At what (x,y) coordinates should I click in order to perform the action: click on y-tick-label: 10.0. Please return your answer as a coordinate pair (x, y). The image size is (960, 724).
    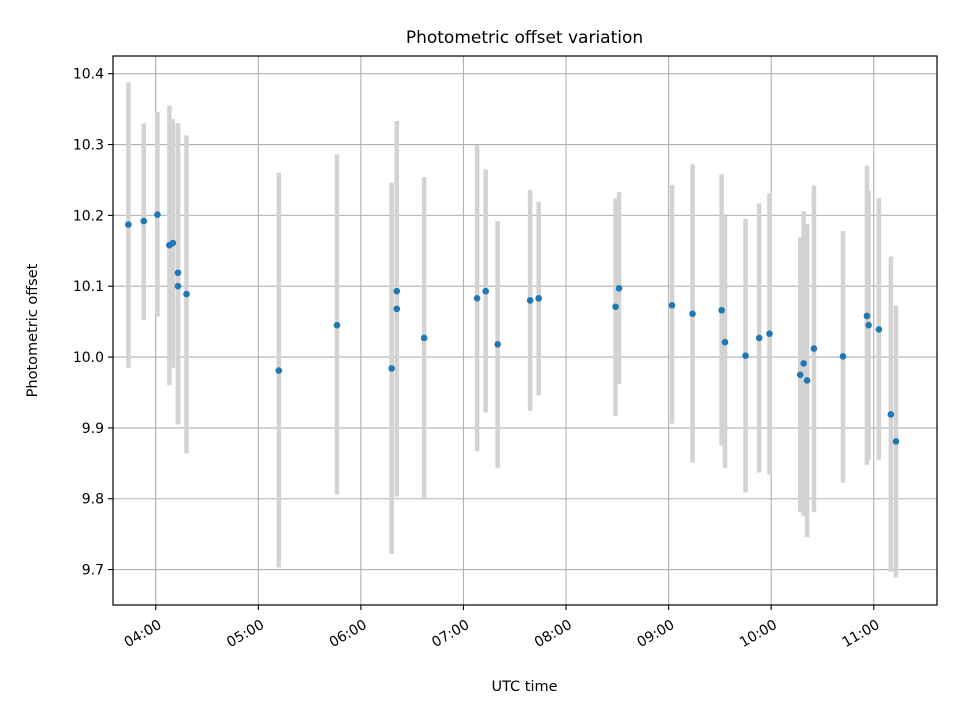
    Looking at the image, I should click on (88, 358).